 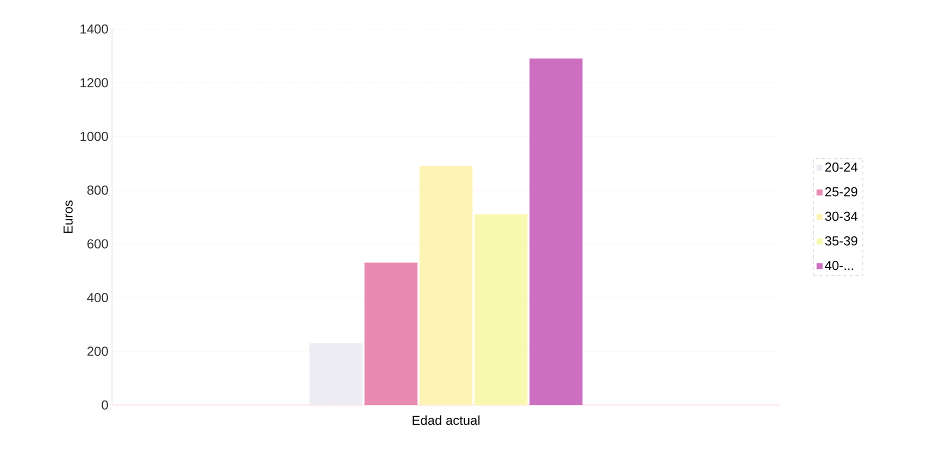 What do you see at coordinates (94, 137) in the screenshot?
I see `y-tick-label: 1000` at bounding box center [94, 137].